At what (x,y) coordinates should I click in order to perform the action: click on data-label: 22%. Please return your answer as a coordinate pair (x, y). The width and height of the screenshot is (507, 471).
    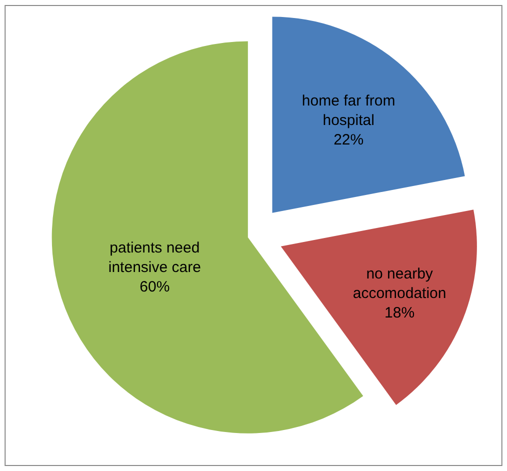
    Looking at the image, I should click on (349, 140).